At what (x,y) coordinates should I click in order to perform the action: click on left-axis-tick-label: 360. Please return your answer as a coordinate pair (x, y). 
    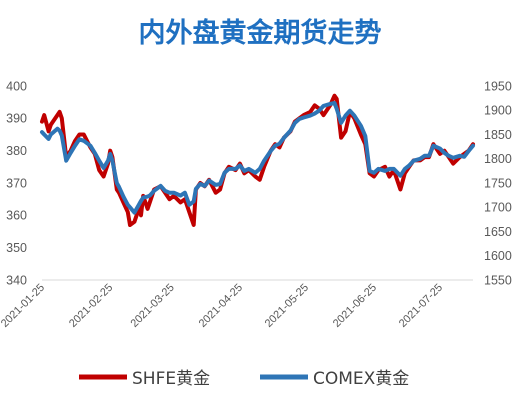
    Looking at the image, I should click on (16, 216).